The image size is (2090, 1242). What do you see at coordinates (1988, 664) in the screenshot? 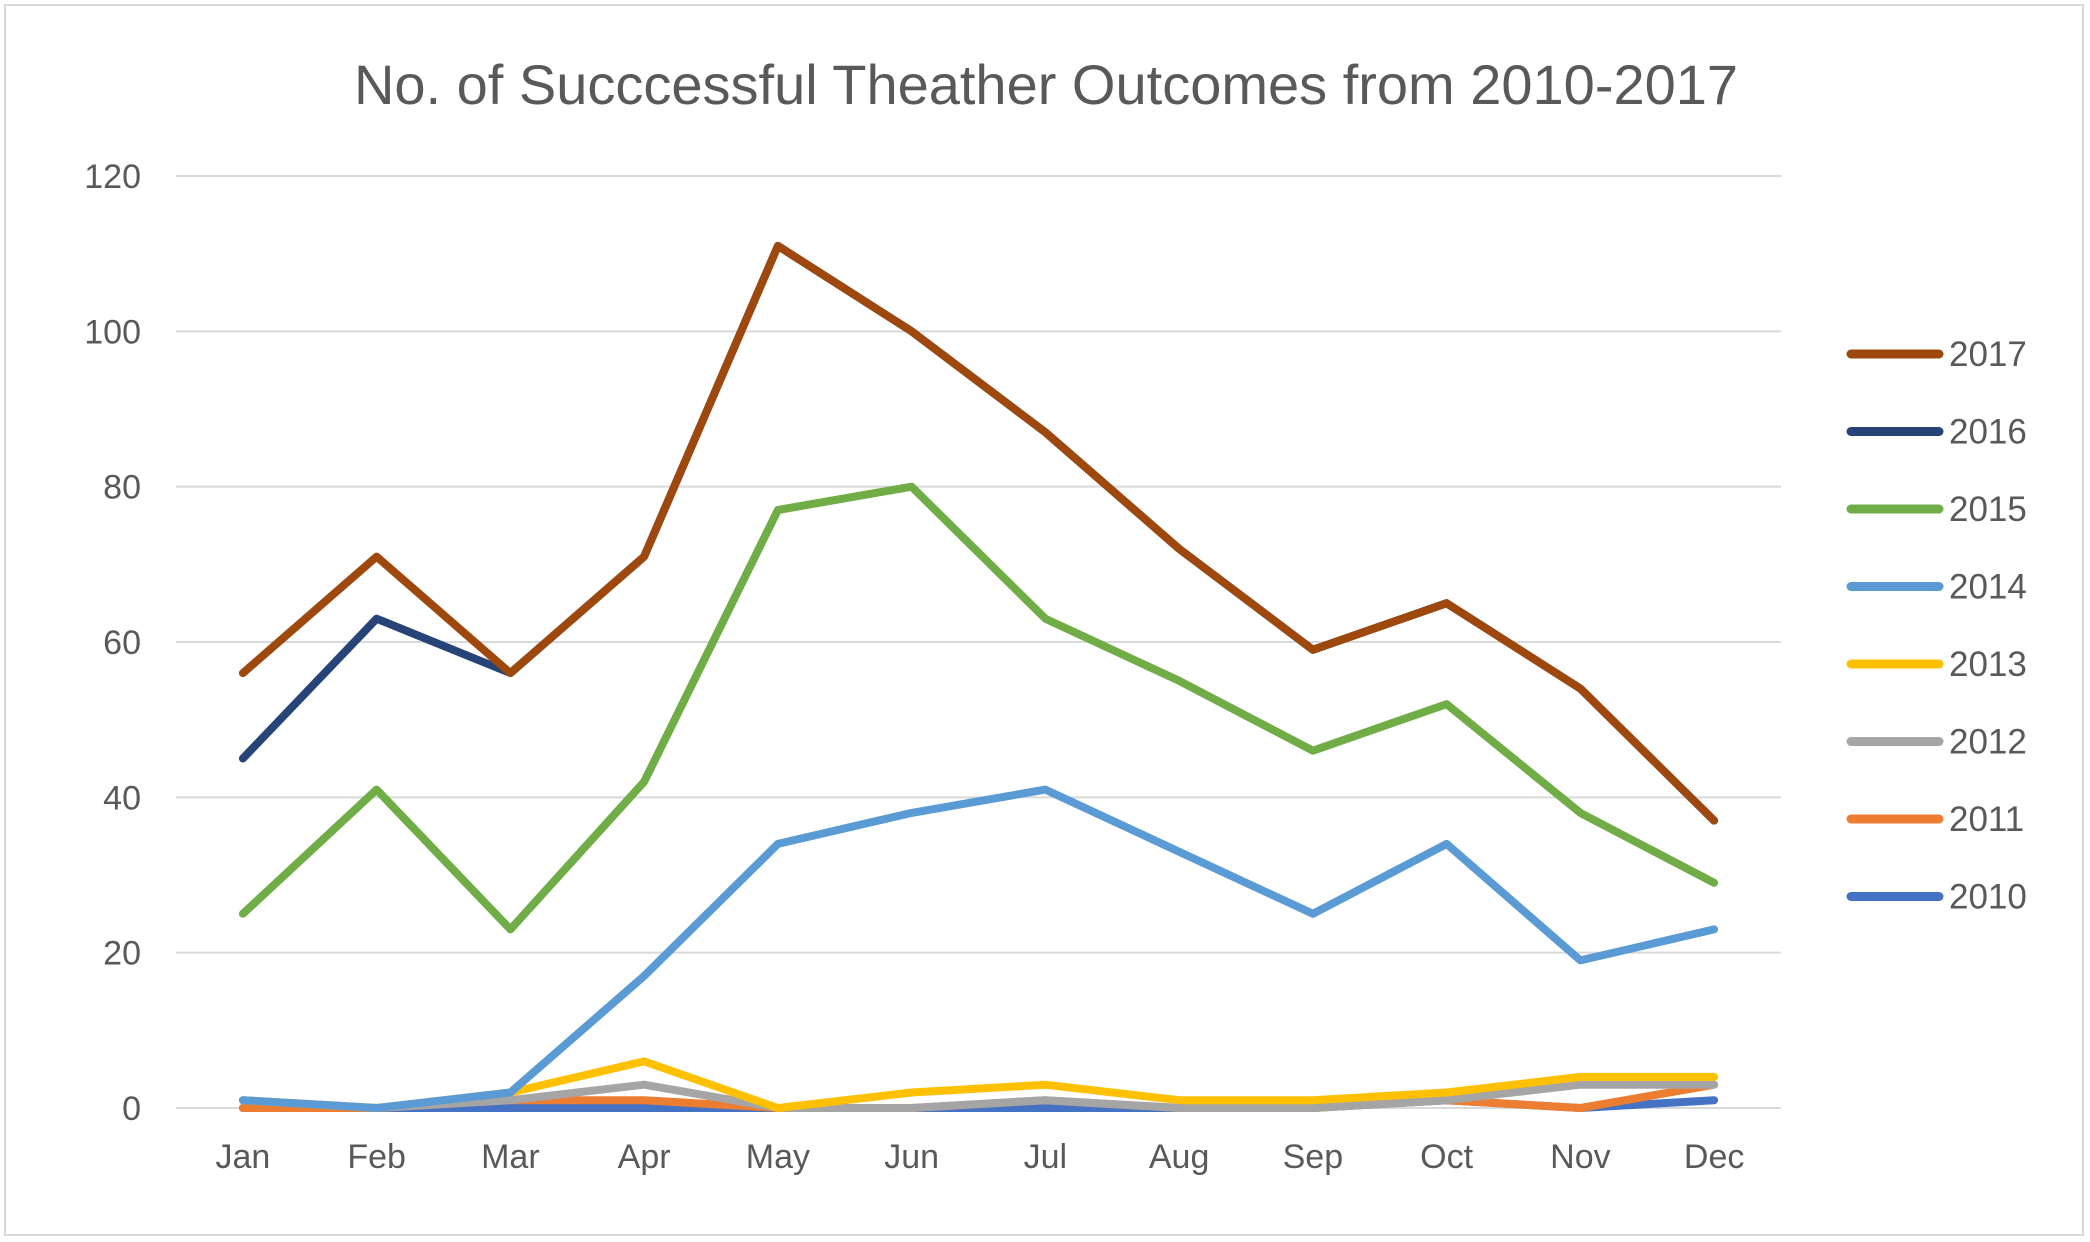
I see `legend-label: 2013` at bounding box center [1988, 664].